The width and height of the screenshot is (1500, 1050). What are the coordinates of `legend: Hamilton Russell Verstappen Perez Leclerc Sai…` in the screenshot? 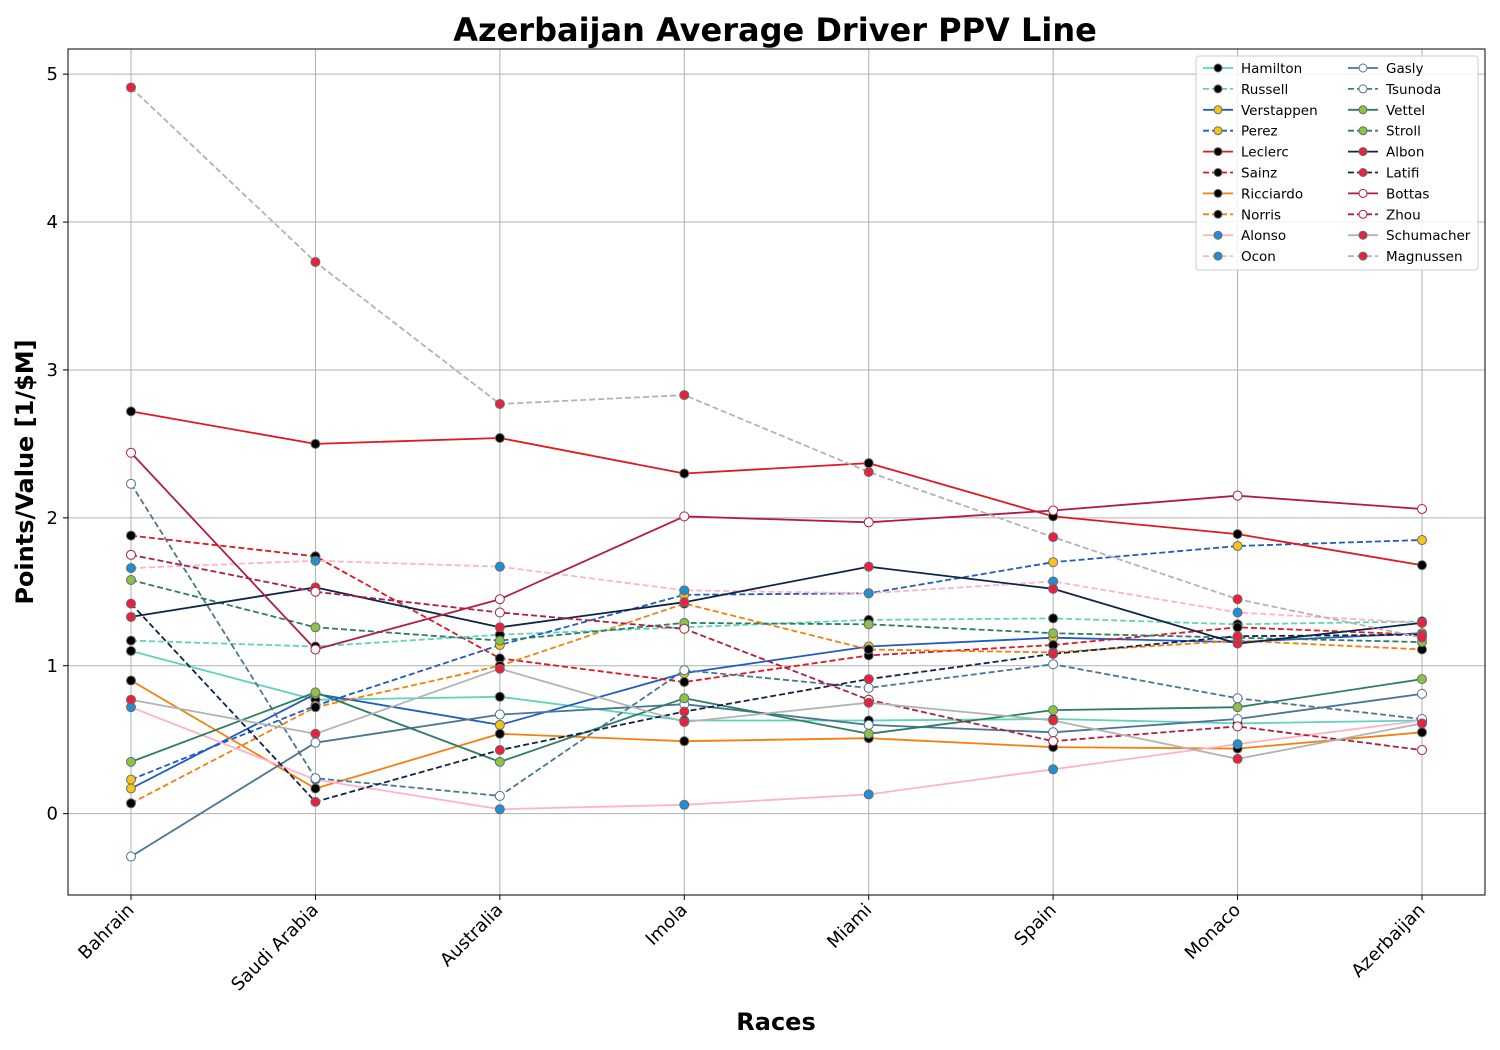 It's located at (1337, 163).